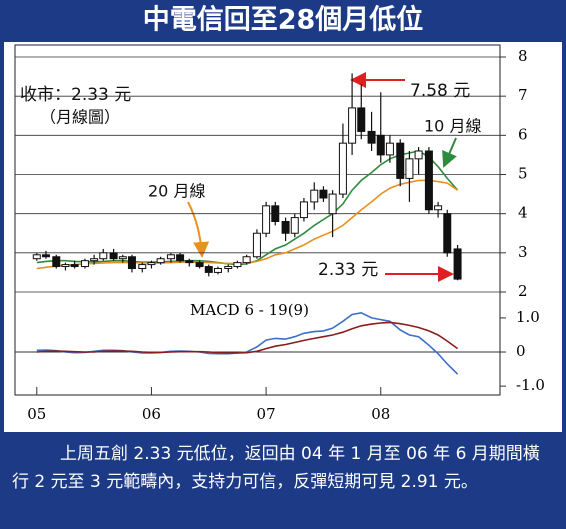 The image size is (566, 529). I want to click on annotation: 10 月線, so click(452, 126).